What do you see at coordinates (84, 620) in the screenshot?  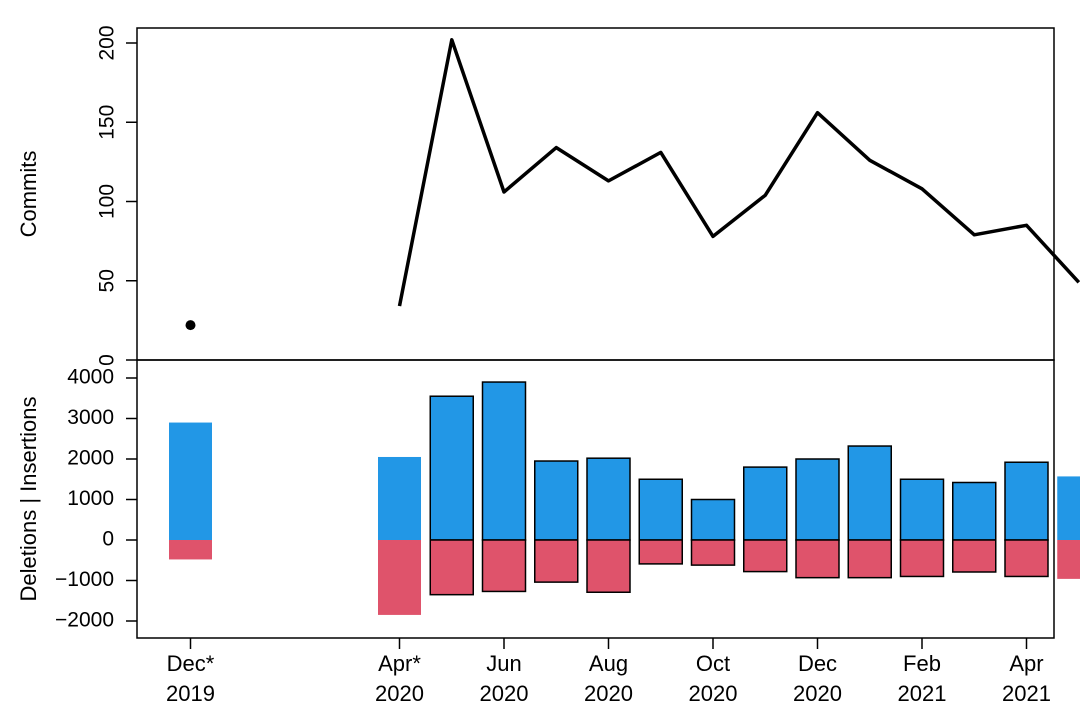 I see `changes-tick-label: −2000` at bounding box center [84, 620].